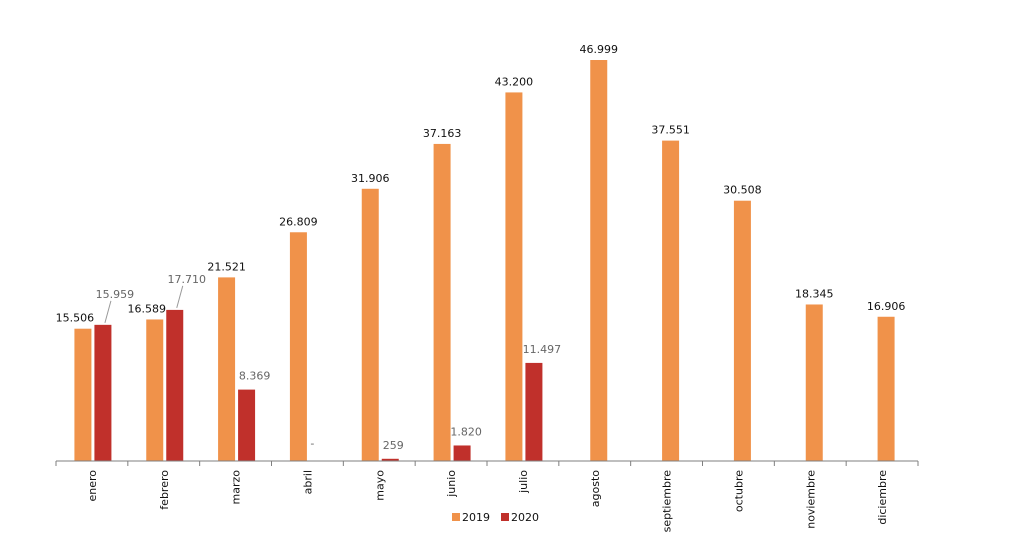  Describe the element at coordinates (379, 485) in the screenshot. I see `x-tick-label-mayo: mayo` at that location.